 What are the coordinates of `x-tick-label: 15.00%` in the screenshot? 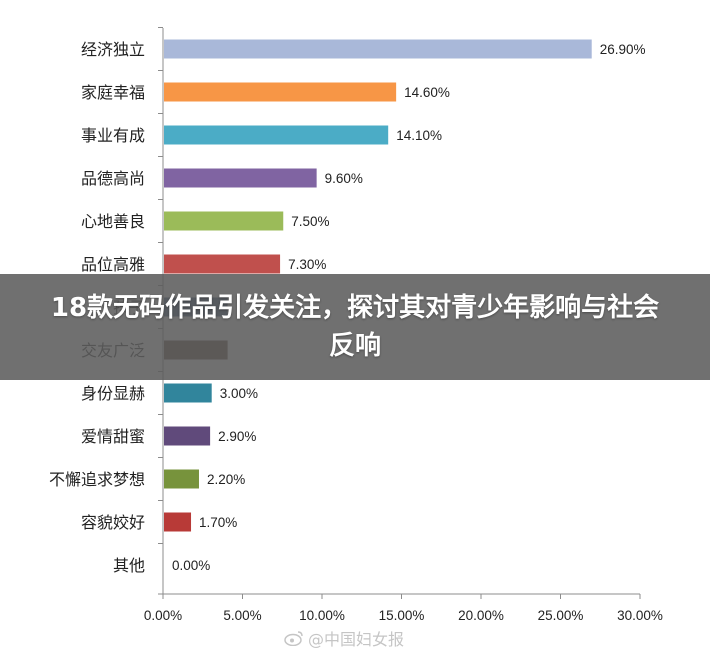 It's located at (402, 615).